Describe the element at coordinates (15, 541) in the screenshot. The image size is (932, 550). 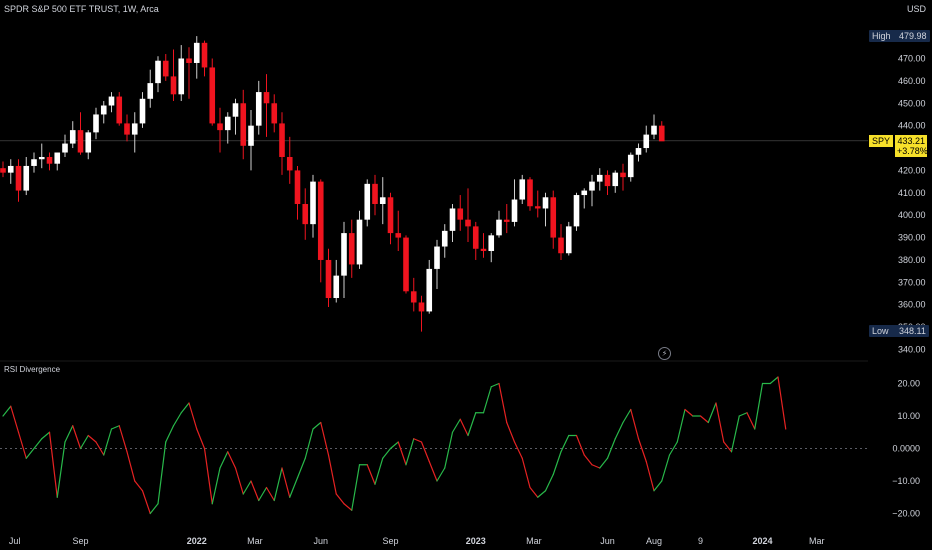
I see `time-tick-label: Jul` at that location.